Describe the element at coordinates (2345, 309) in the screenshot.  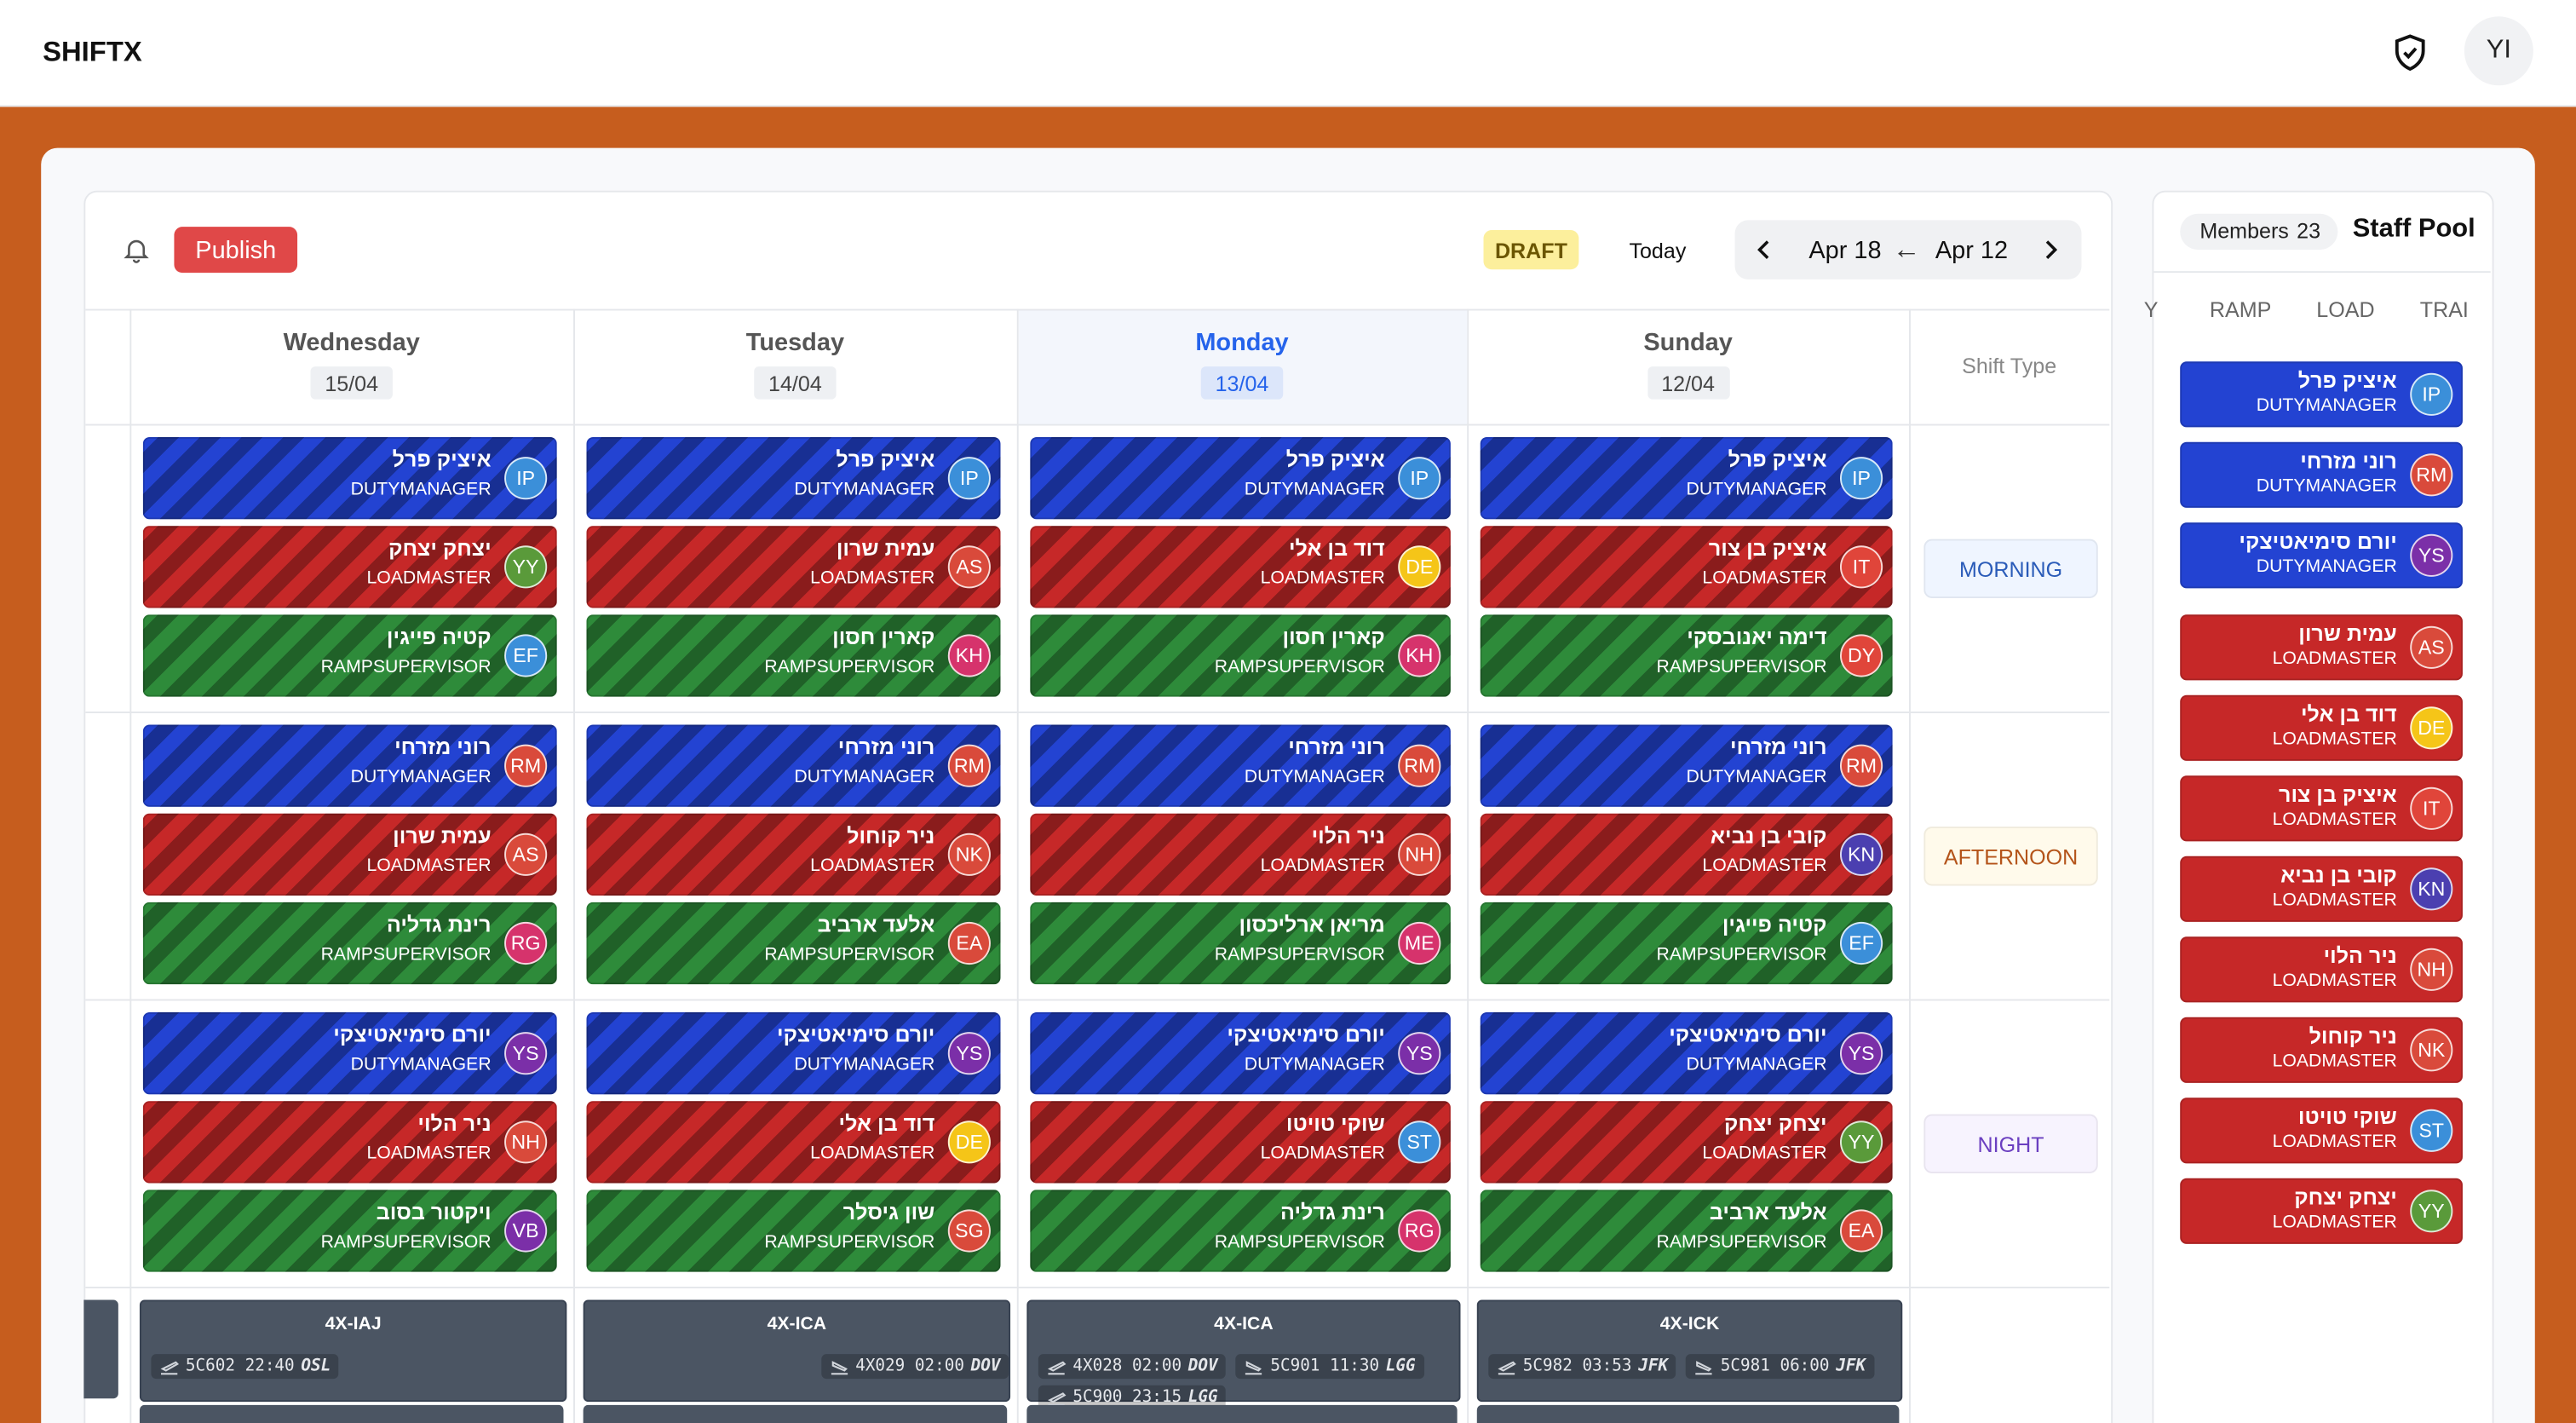
I see `role-tab: LOAD` at that location.